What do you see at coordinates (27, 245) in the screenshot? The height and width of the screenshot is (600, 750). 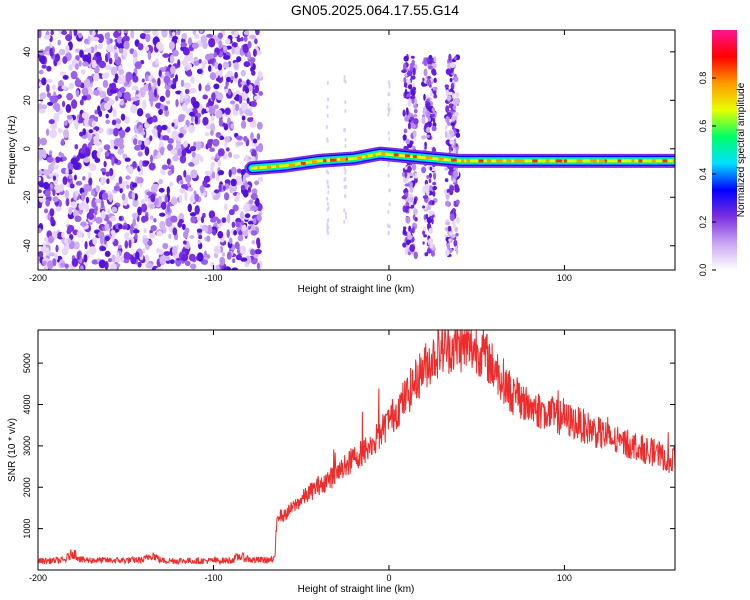 I see `y-tick-label: -40` at bounding box center [27, 245].